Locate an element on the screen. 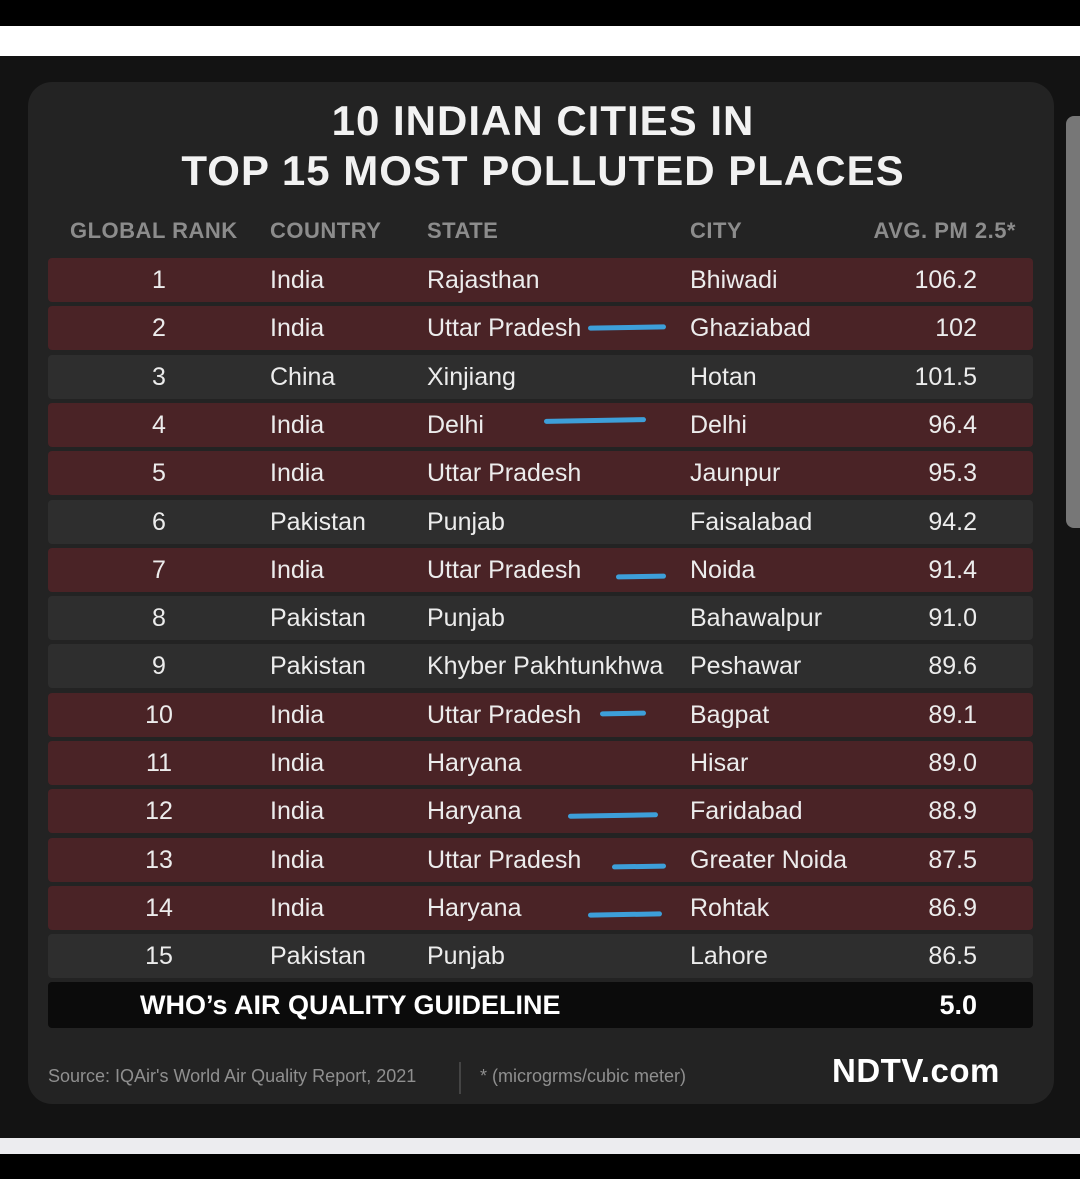 The width and height of the screenshot is (1080, 1179). pm25-cell: 101.5 is located at coordinates (945, 376).